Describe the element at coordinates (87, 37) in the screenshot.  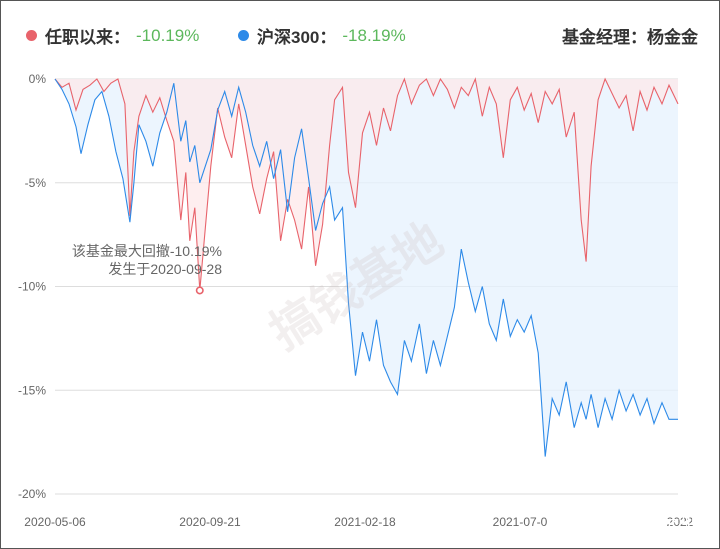
I see `legend-label-fund: 任职以来：` at that location.